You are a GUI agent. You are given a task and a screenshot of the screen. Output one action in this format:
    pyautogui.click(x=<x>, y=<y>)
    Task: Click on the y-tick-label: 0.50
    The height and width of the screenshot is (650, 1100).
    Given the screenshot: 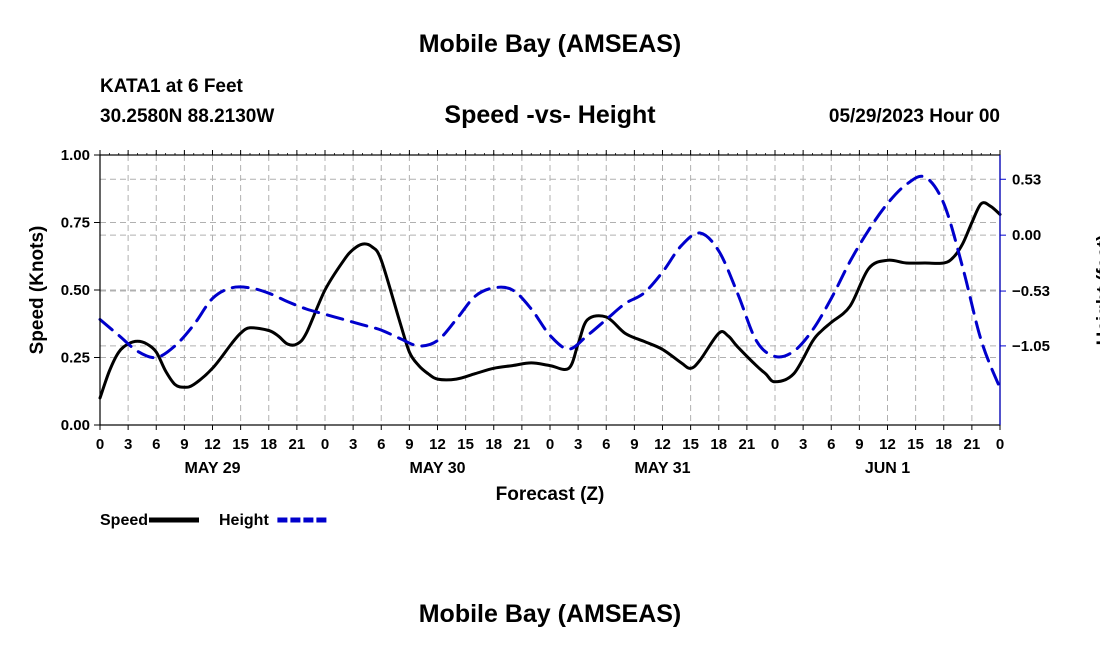 What is the action you would take?
    pyautogui.click(x=75, y=290)
    